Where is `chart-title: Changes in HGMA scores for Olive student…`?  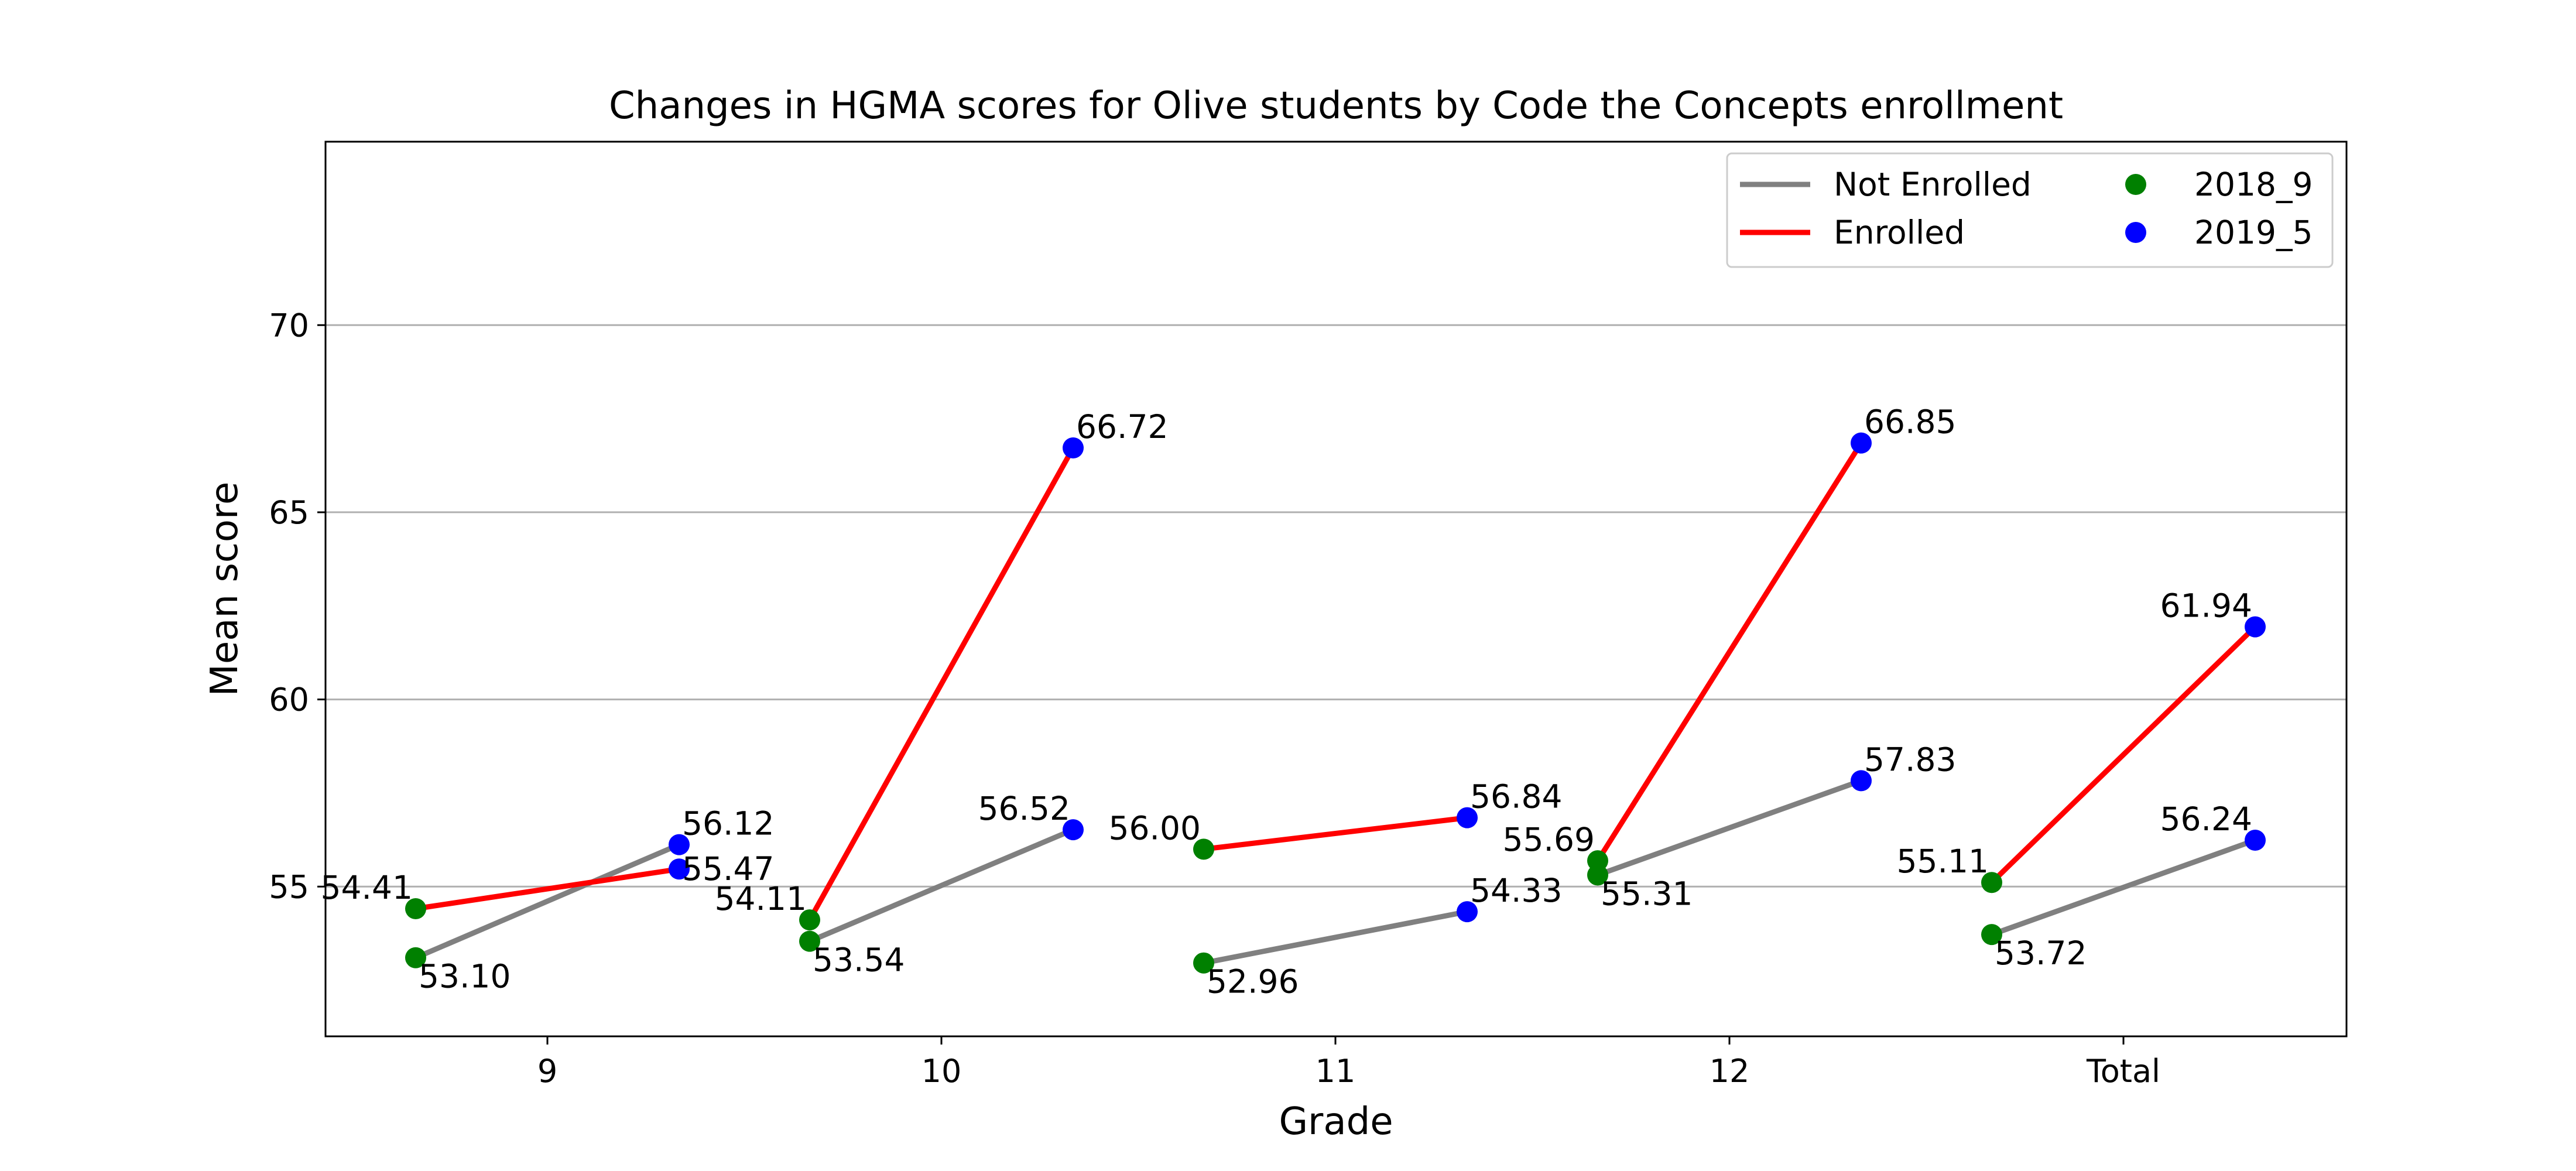
chart-title: Changes in HGMA scores for Olive student… is located at coordinates (1336, 106).